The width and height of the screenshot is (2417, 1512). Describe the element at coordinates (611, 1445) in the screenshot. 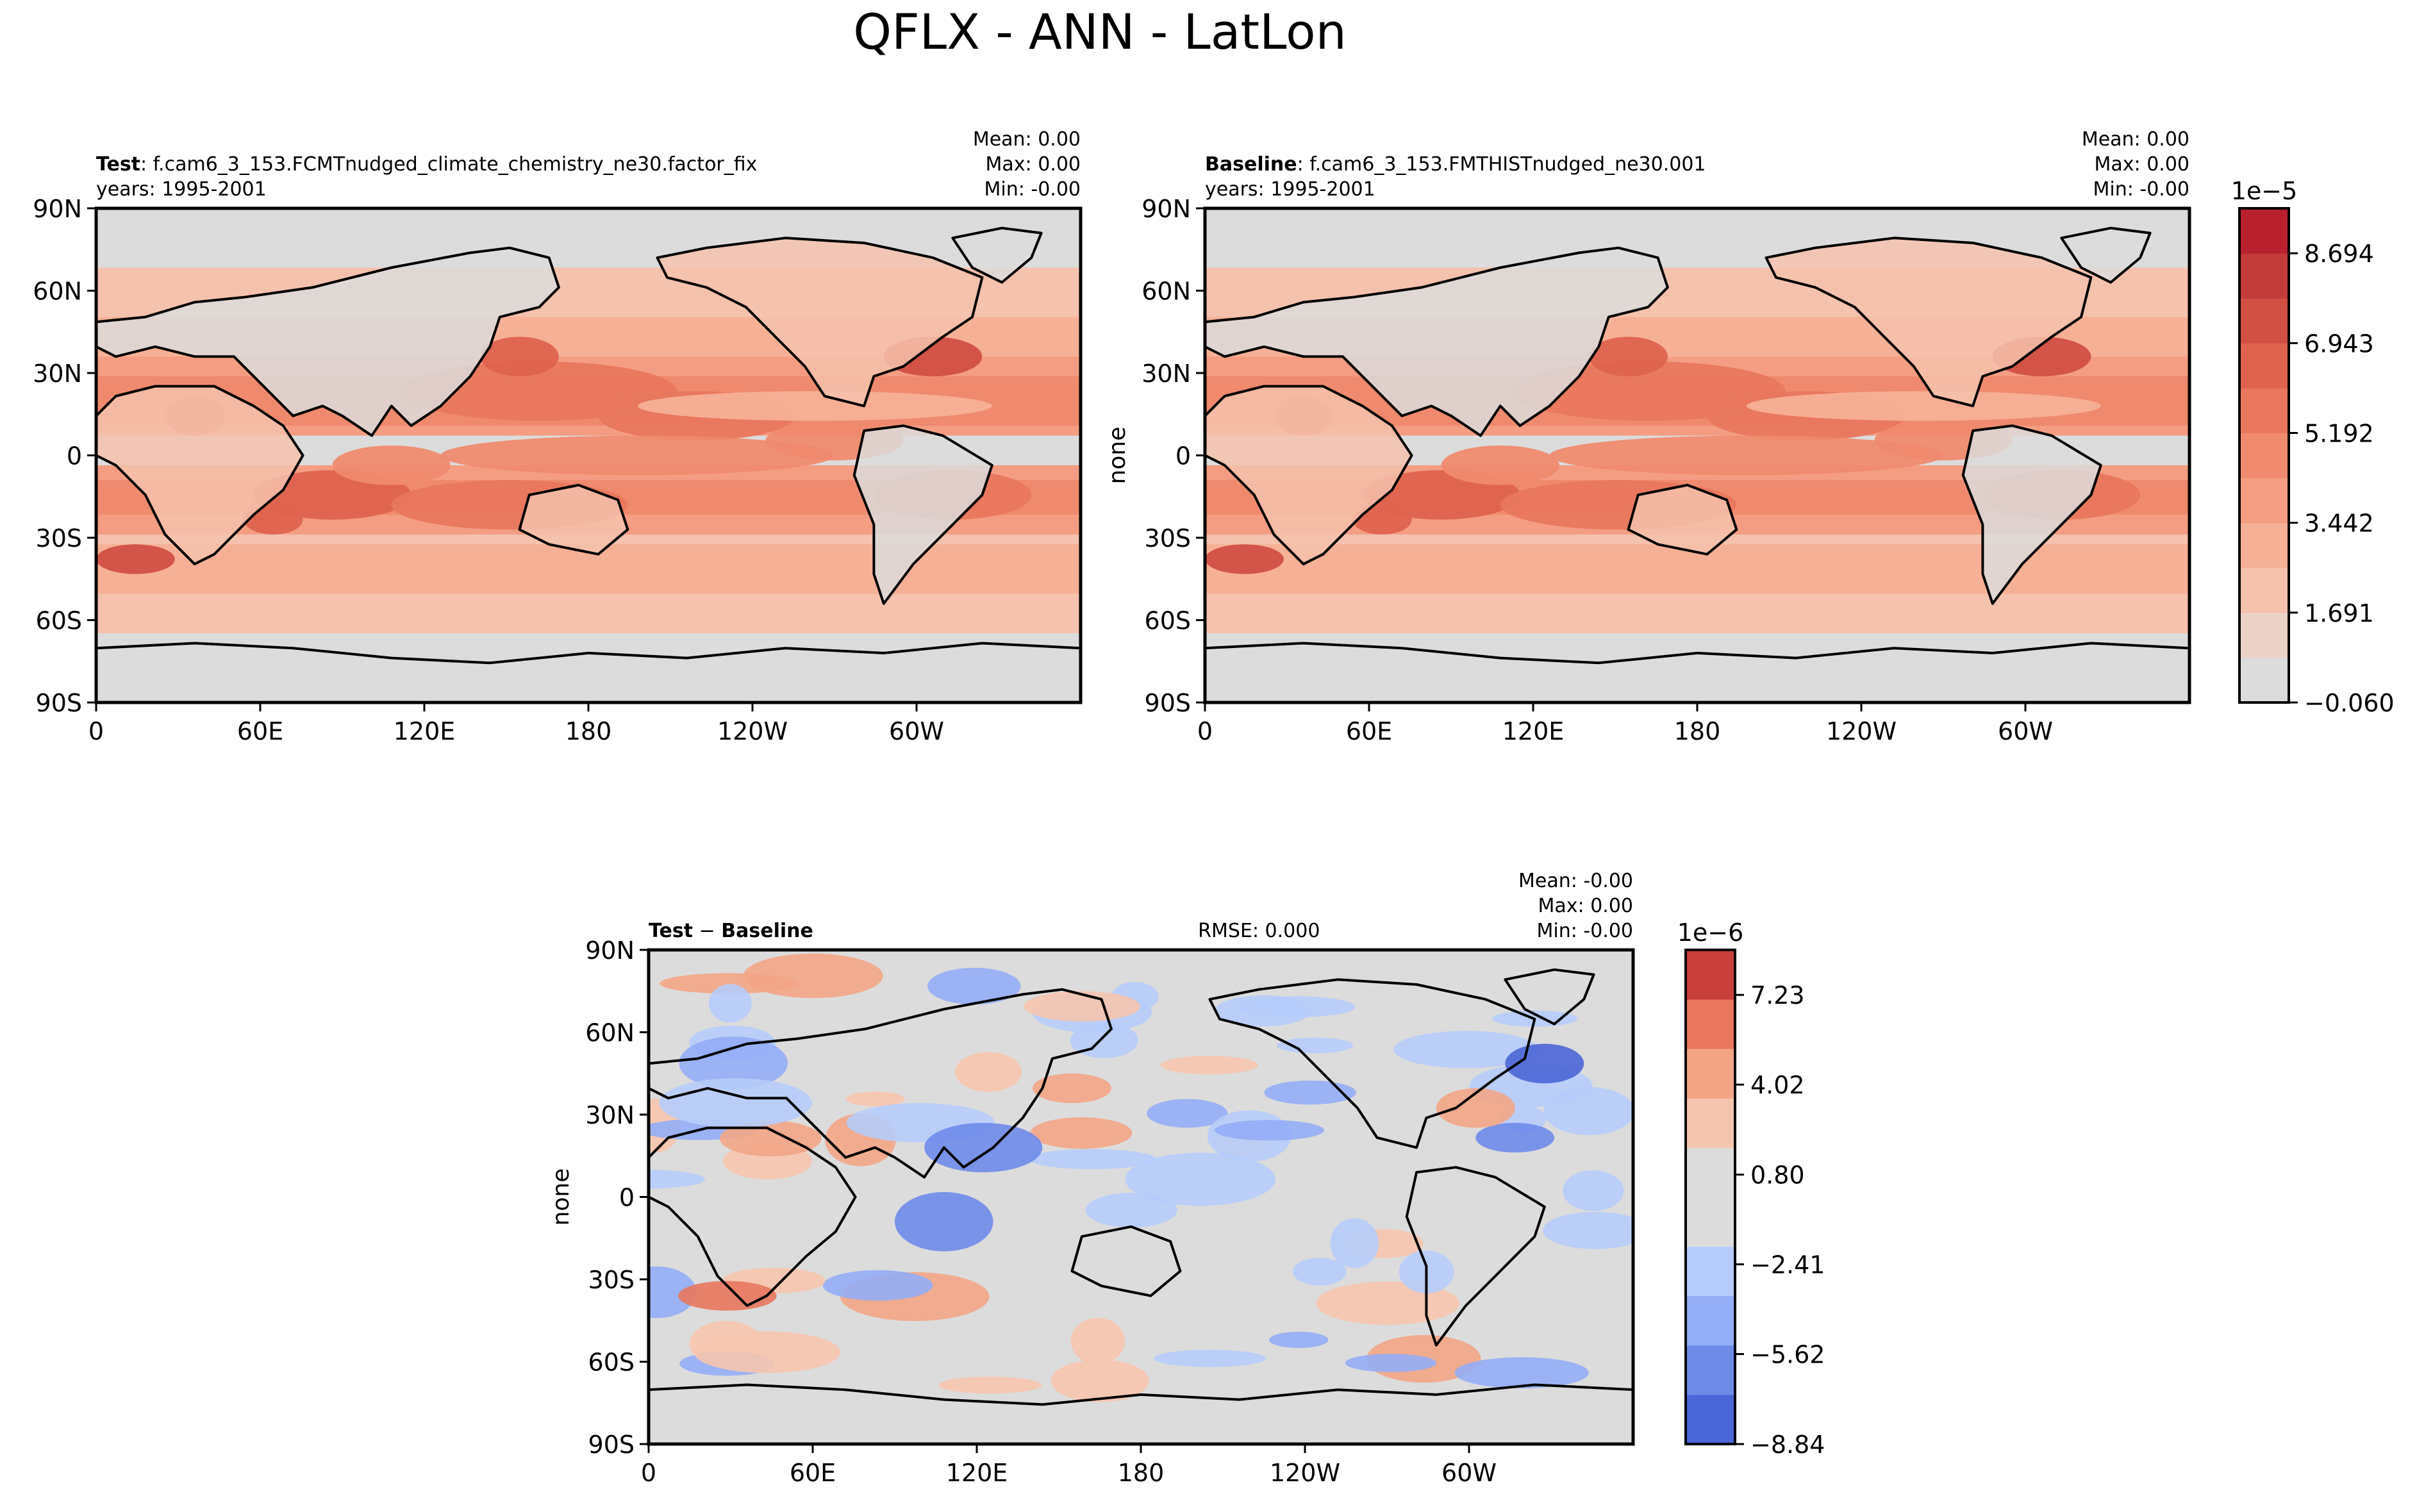

I see `y-tick-label: 90S` at that location.